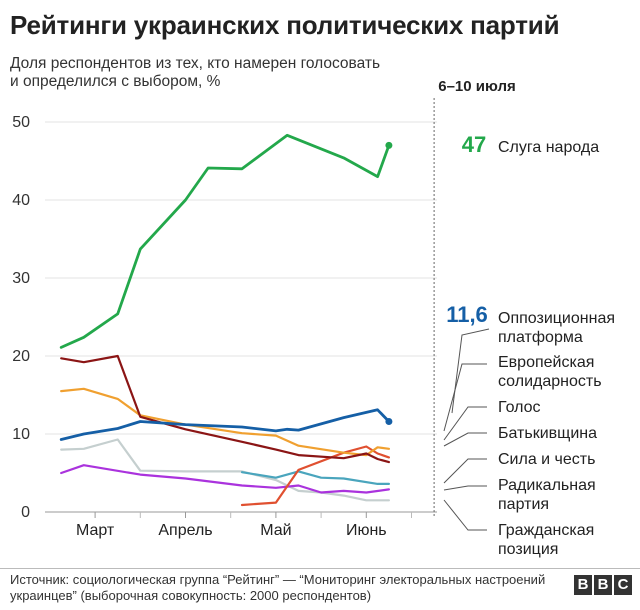 Image resolution: width=640 pixels, height=610 pixels. What do you see at coordinates (546, 362) in the screenshot?
I see `series-label-line: Европейская` at bounding box center [546, 362].